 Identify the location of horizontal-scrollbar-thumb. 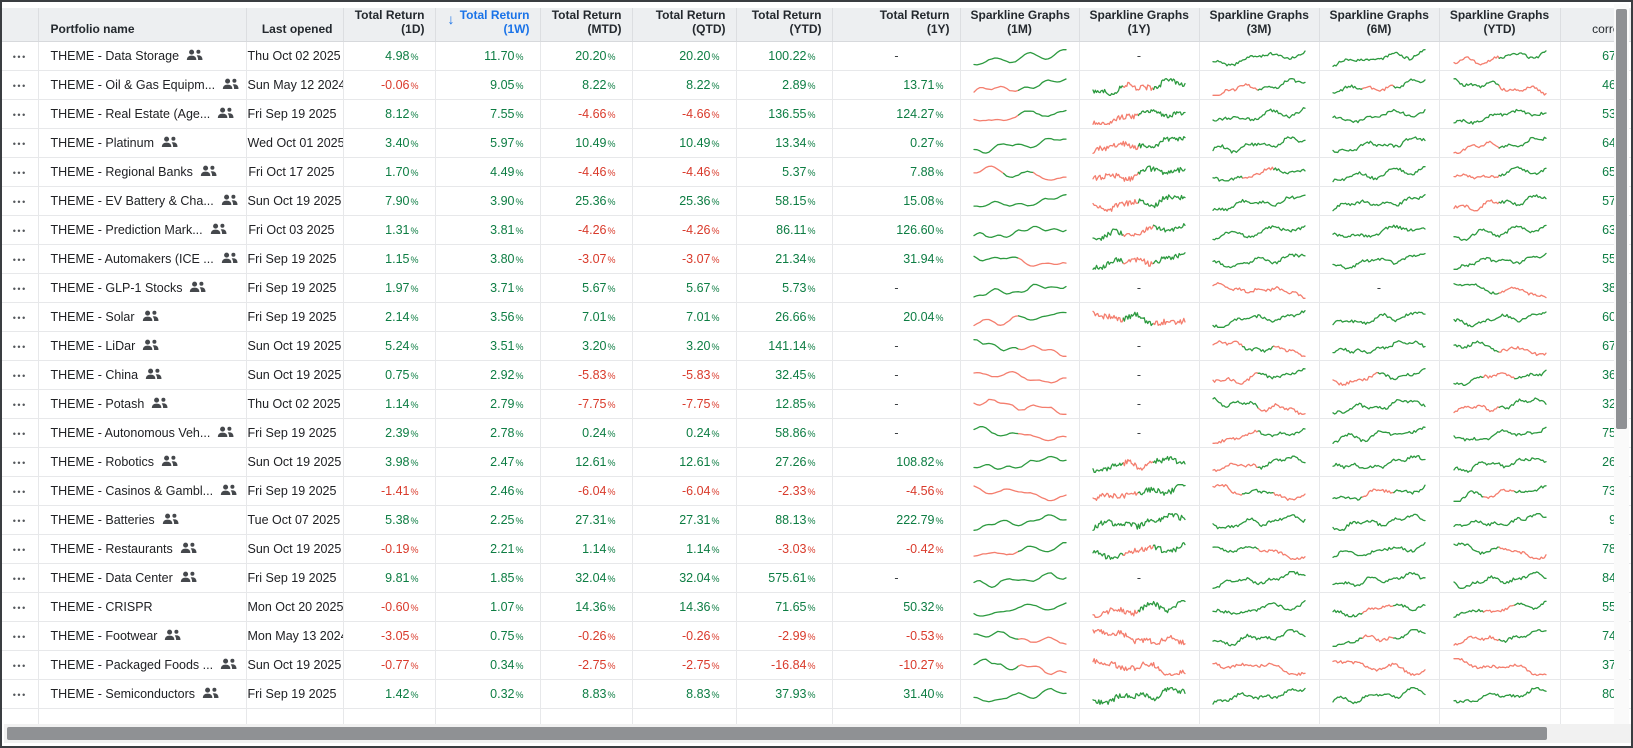
(777, 733).